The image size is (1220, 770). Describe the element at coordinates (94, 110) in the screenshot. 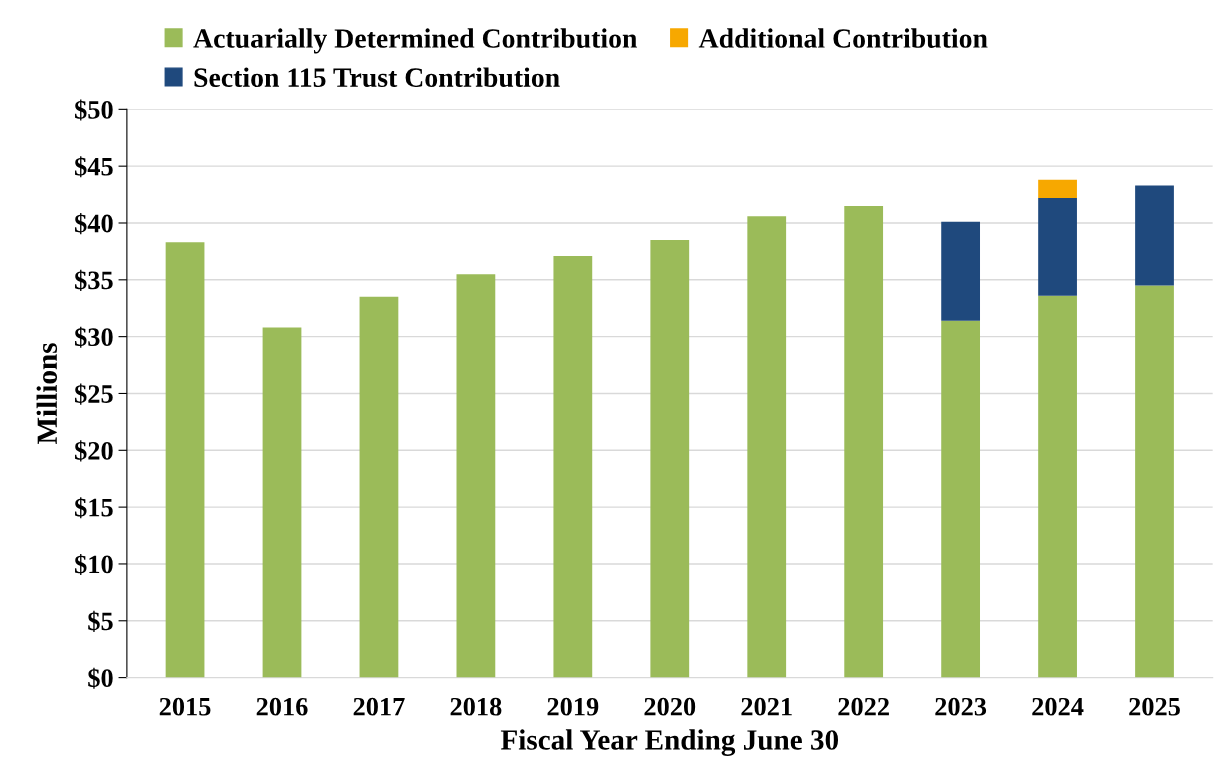

I see `y-tick-label: $50` at that location.